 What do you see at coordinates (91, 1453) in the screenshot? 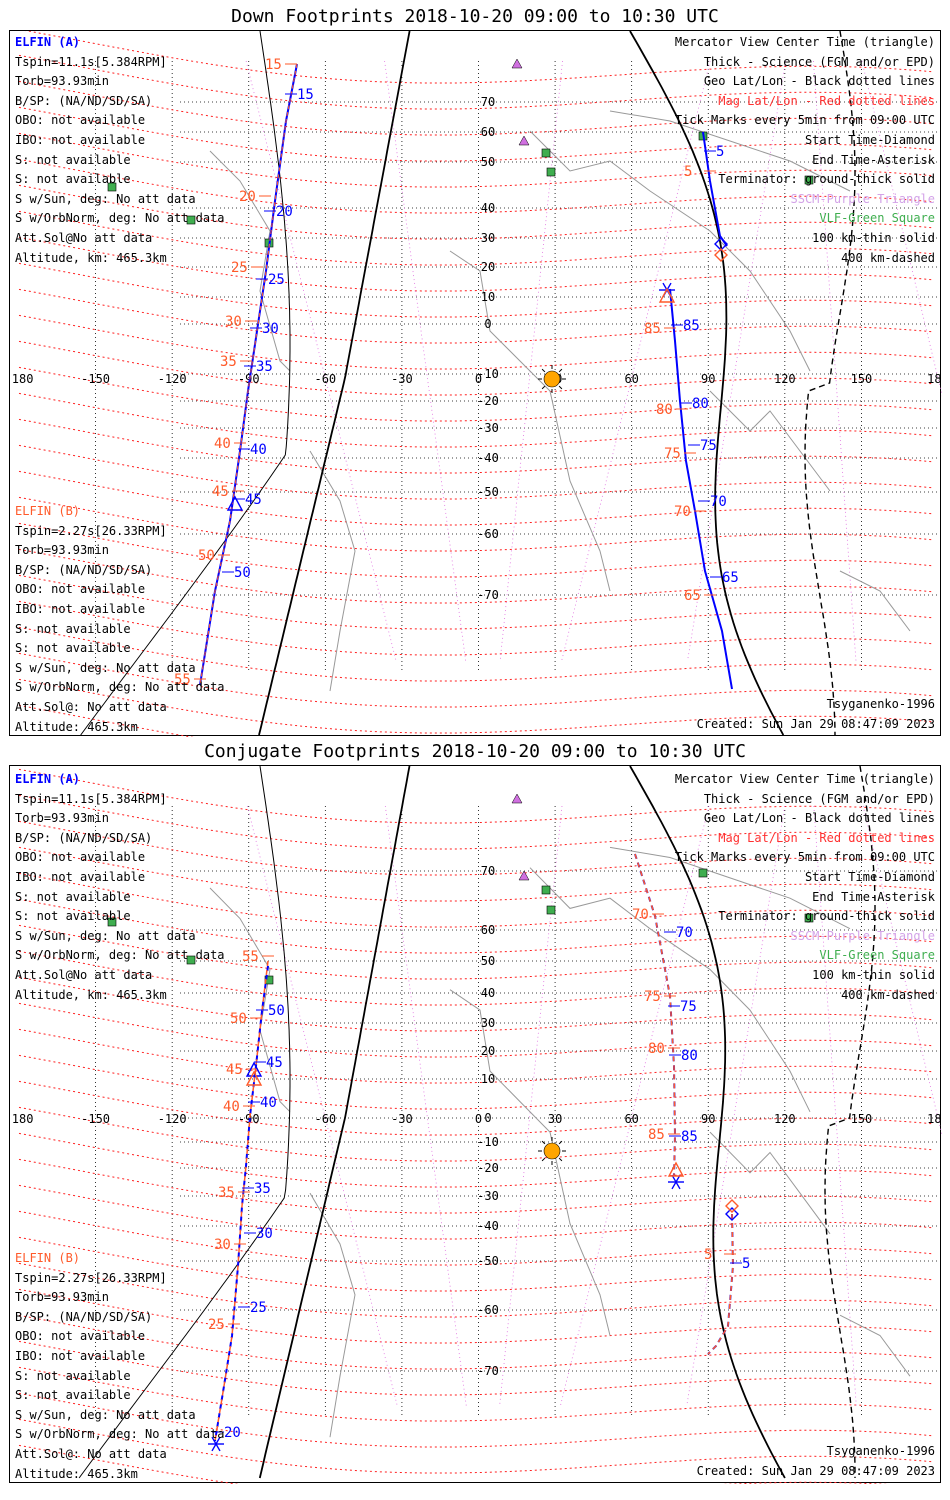
I see `info-line: Att.Sol@: No att data` at bounding box center [91, 1453].